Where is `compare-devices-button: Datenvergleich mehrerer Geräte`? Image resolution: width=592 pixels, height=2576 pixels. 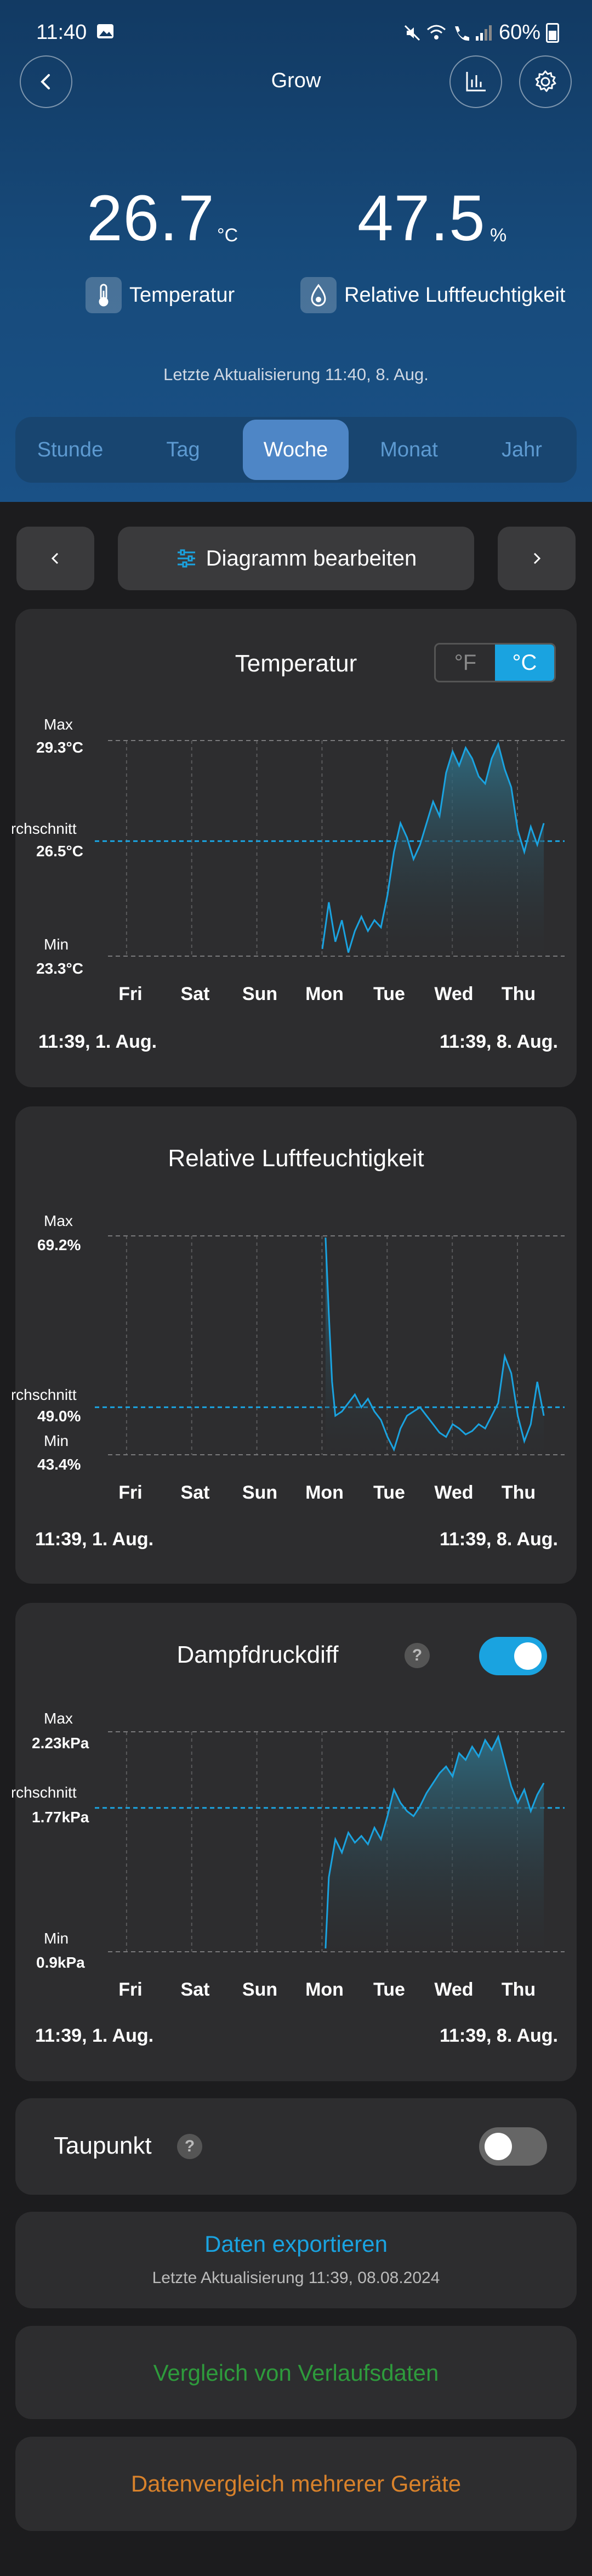
compare-devices-button: Datenvergleich mehrerer Geräte is located at coordinates (296, 2483).